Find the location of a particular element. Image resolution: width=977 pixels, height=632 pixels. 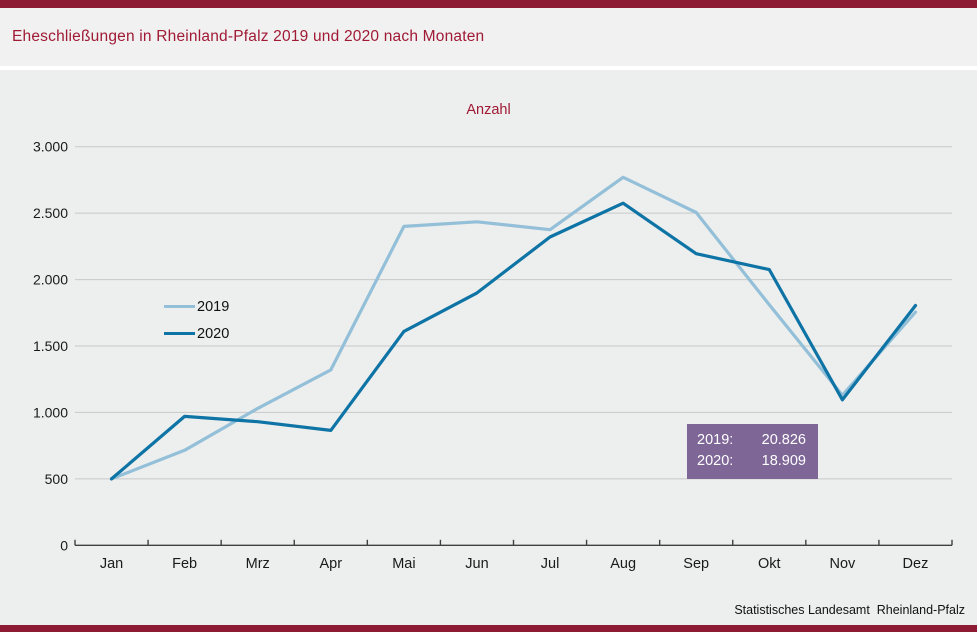

svg-text: Okt is located at coordinates (769, 564).